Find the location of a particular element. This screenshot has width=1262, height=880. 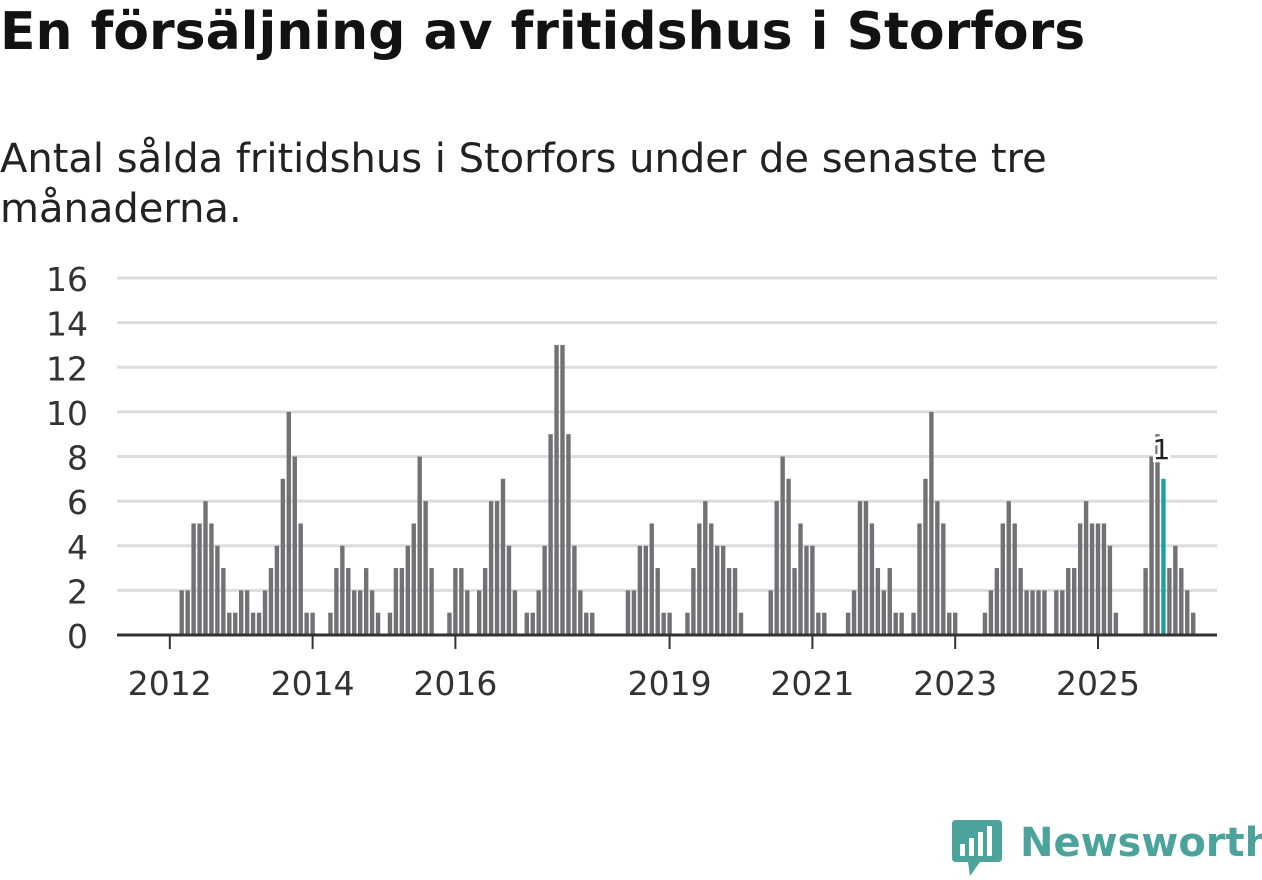

y-tick-label: 10 is located at coordinates (67, 413).